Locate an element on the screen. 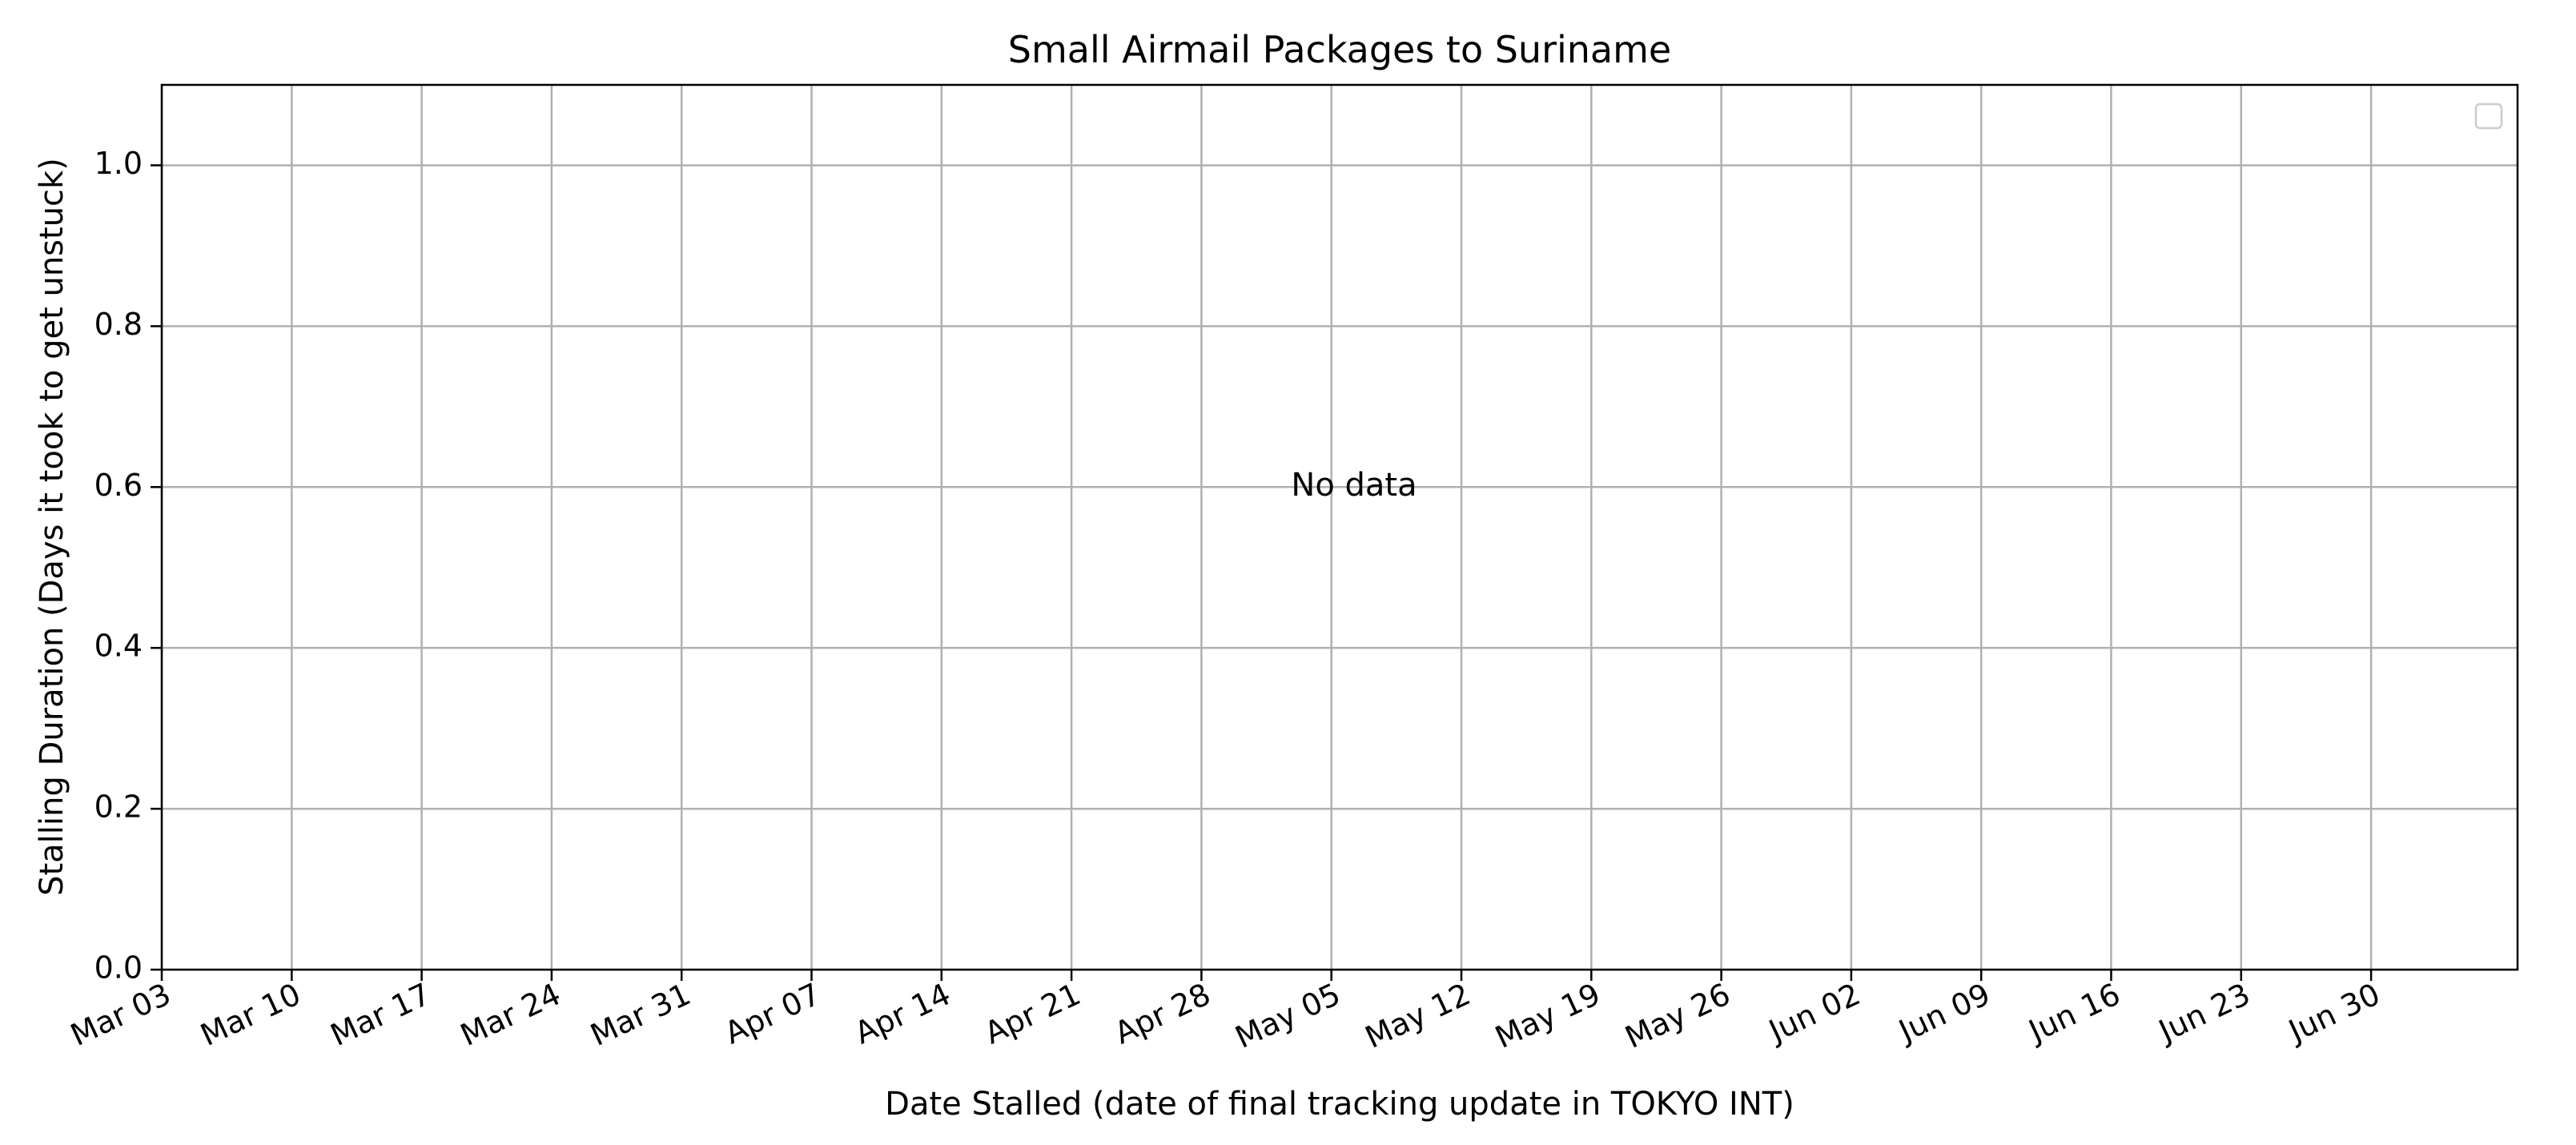 This screenshot has height=1145, width=2576. x-tick-label: Mar 17 is located at coordinates (380, 1015).